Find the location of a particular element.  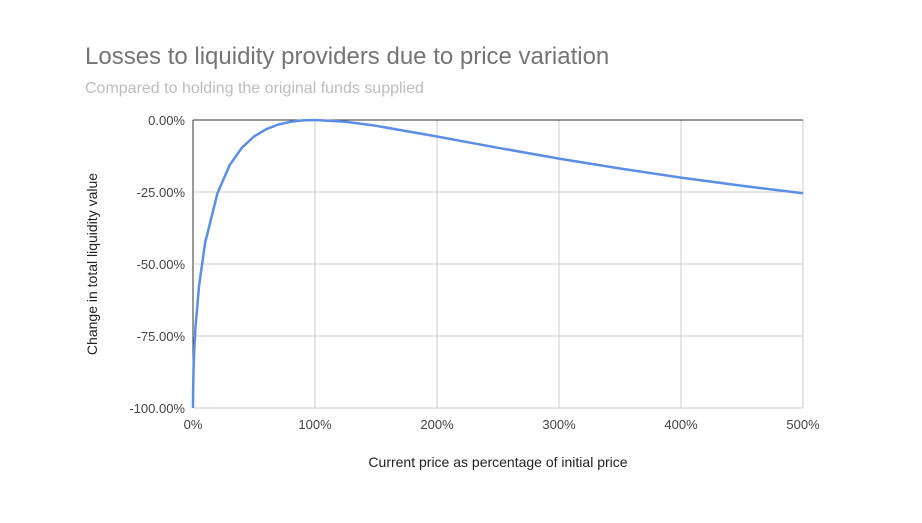

y-axis-label: Change in total liquidity value is located at coordinates (92, 264).